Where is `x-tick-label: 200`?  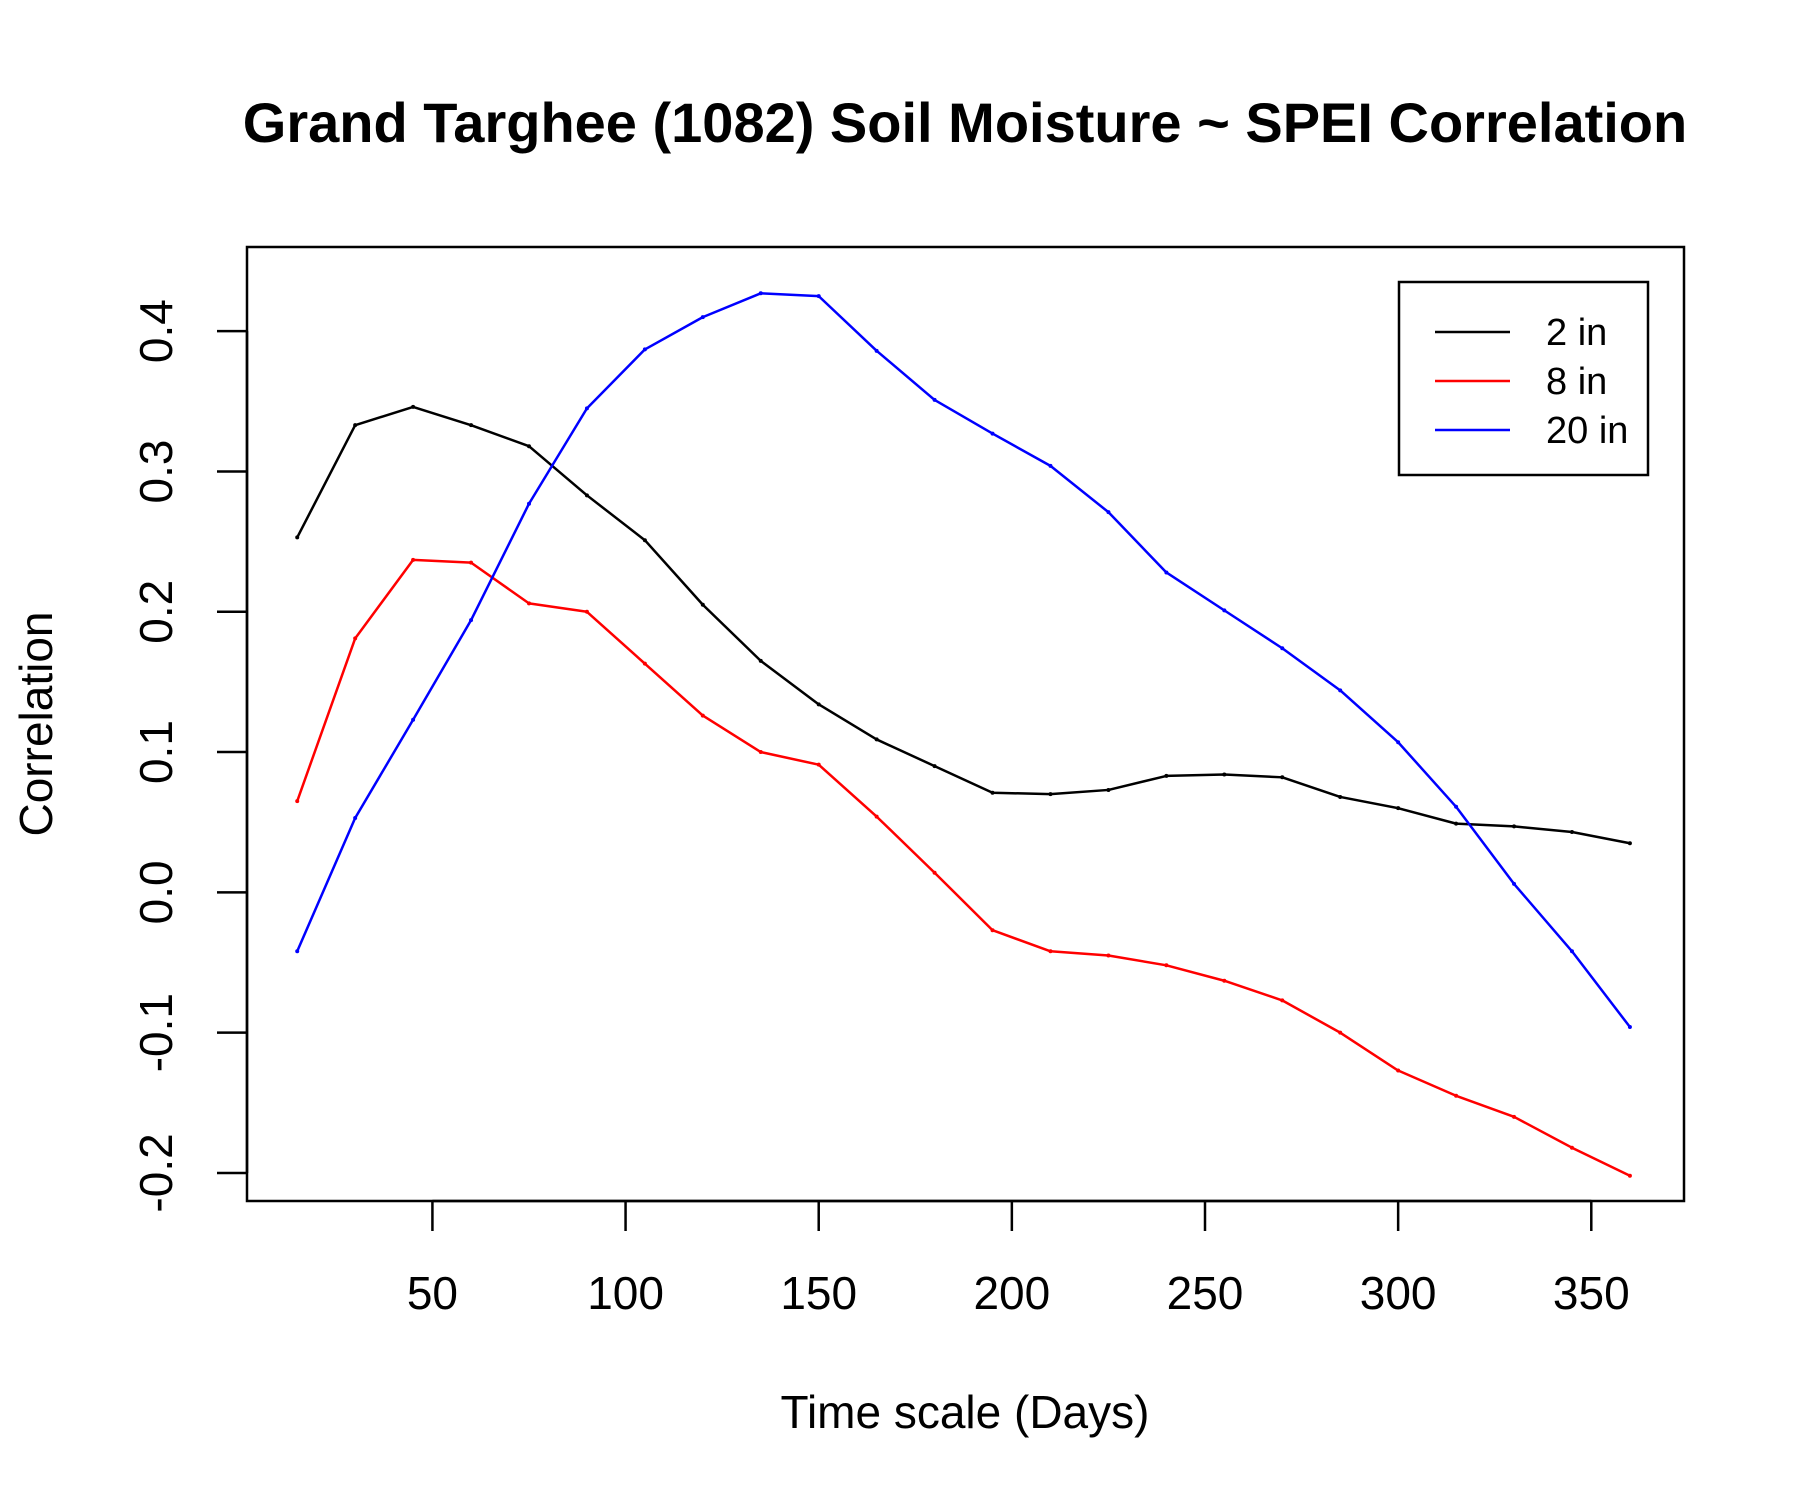
x-tick-label: 200 is located at coordinates (1011, 1293).